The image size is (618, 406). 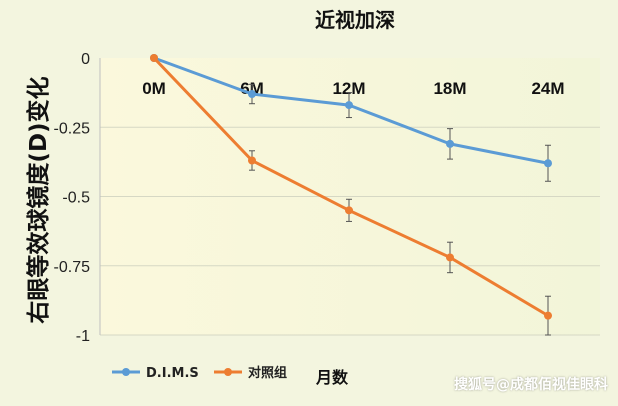 What do you see at coordinates (72, 267) in the screenshot?
I see `y-tick-label: -0.75` at bounding box center [72, 267].